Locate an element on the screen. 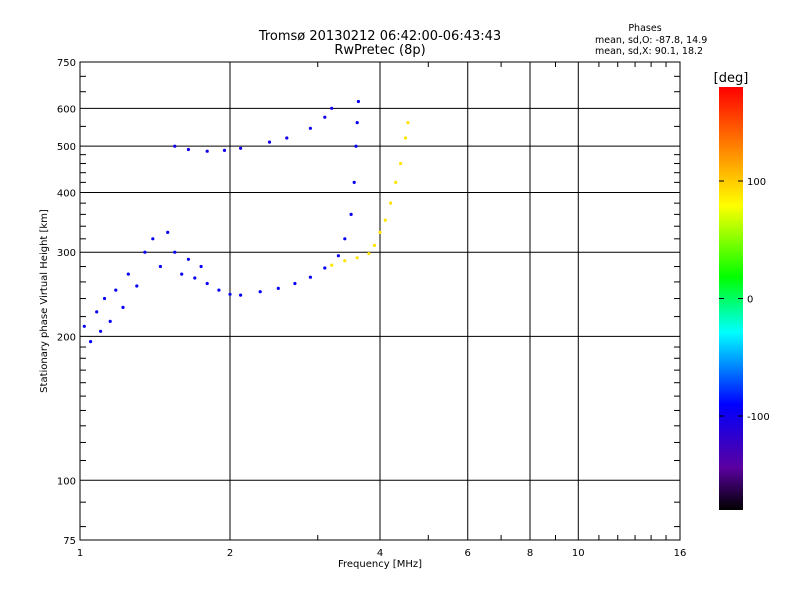 This screenshot has width=800, height=600. colorbar-tick-label: -100 is located at coordinates (758, 417).